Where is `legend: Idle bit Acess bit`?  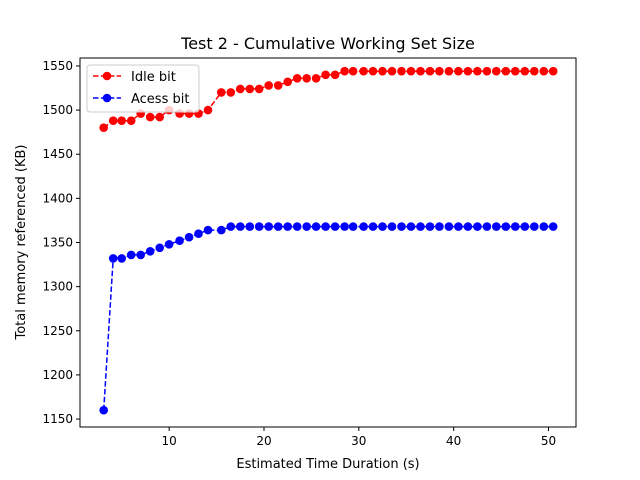
legend: Idle bit Acess bit is located at coordinates (143, 88).